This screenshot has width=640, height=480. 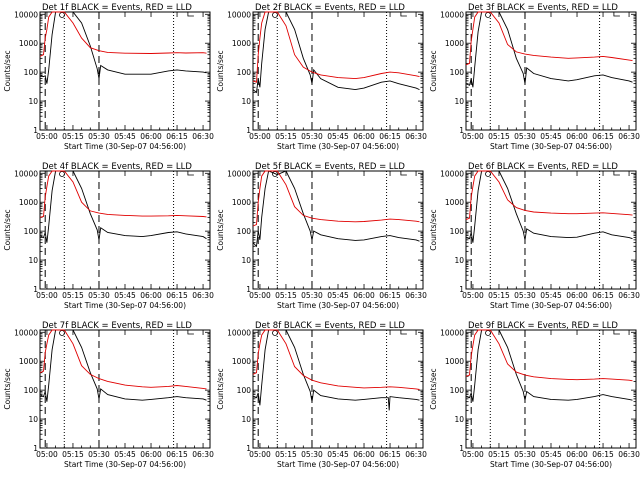 What do you see at coordinates (543, 8) in the screenshot?
I see `panel-title: Det 3f BLACK = Events, RED = LLD` at bounding box center [543, 8].